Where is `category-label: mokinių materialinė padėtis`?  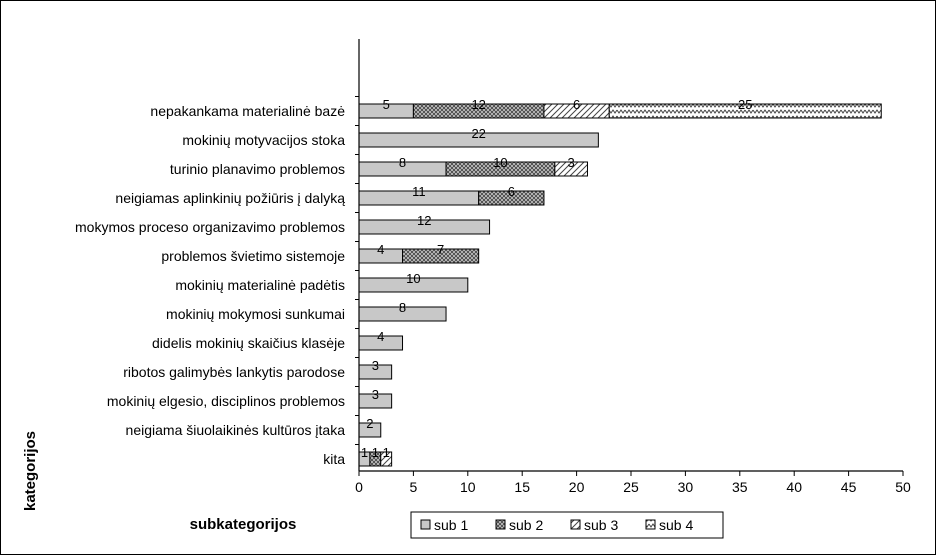 category-label: mokinių materialinė padėtis is located at coordinates (260, 285).